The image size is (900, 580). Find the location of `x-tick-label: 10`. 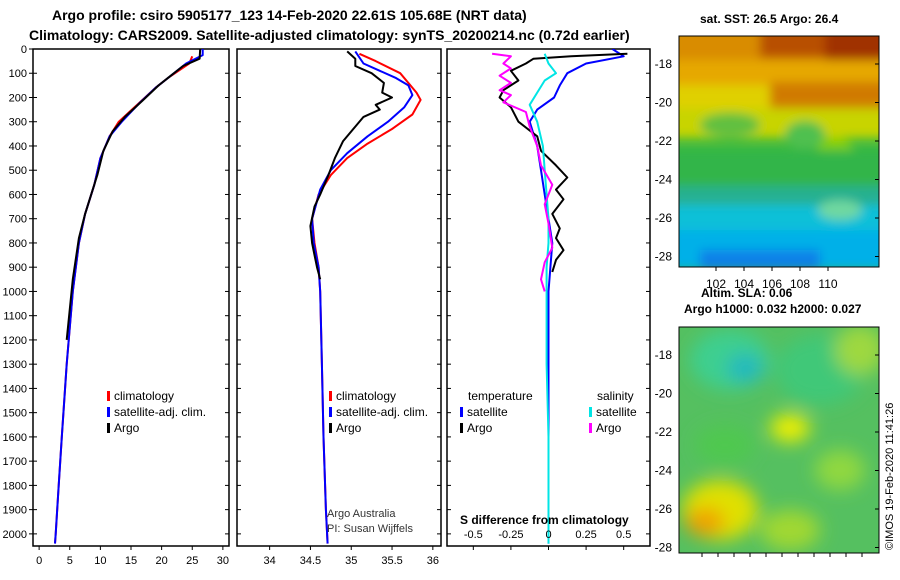

x-tick-label: 10 is located at coordinates (100, 561).